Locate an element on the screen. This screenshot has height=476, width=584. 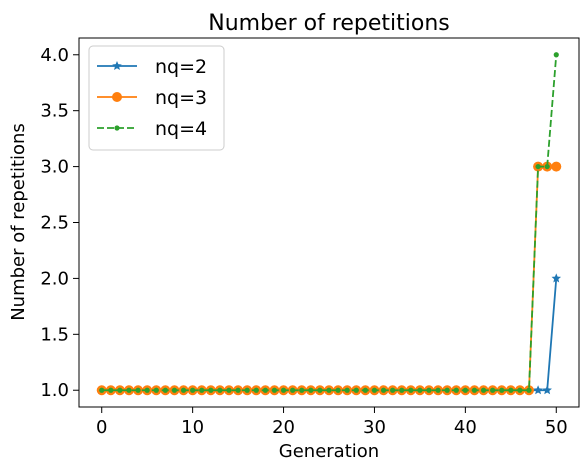
x-tick-label: 10 is located at coordinates (192, 427).